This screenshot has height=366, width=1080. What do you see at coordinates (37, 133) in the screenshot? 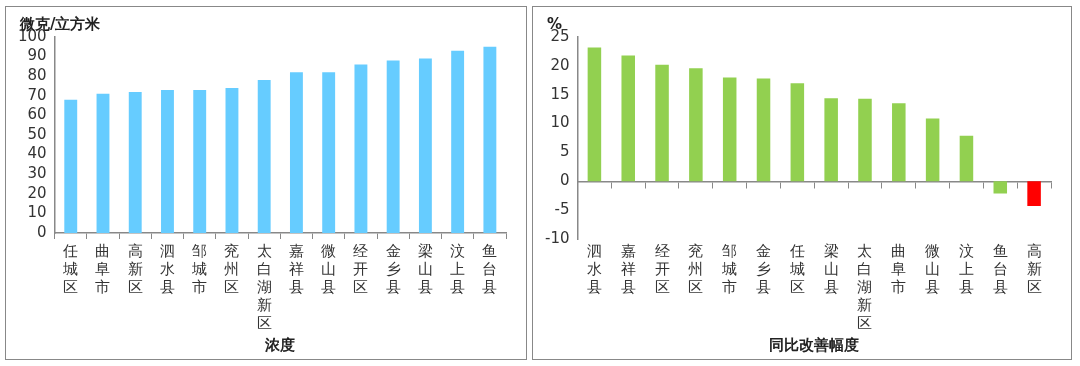
I see `y-tick-label: 50` at bounding box center [37, 133].